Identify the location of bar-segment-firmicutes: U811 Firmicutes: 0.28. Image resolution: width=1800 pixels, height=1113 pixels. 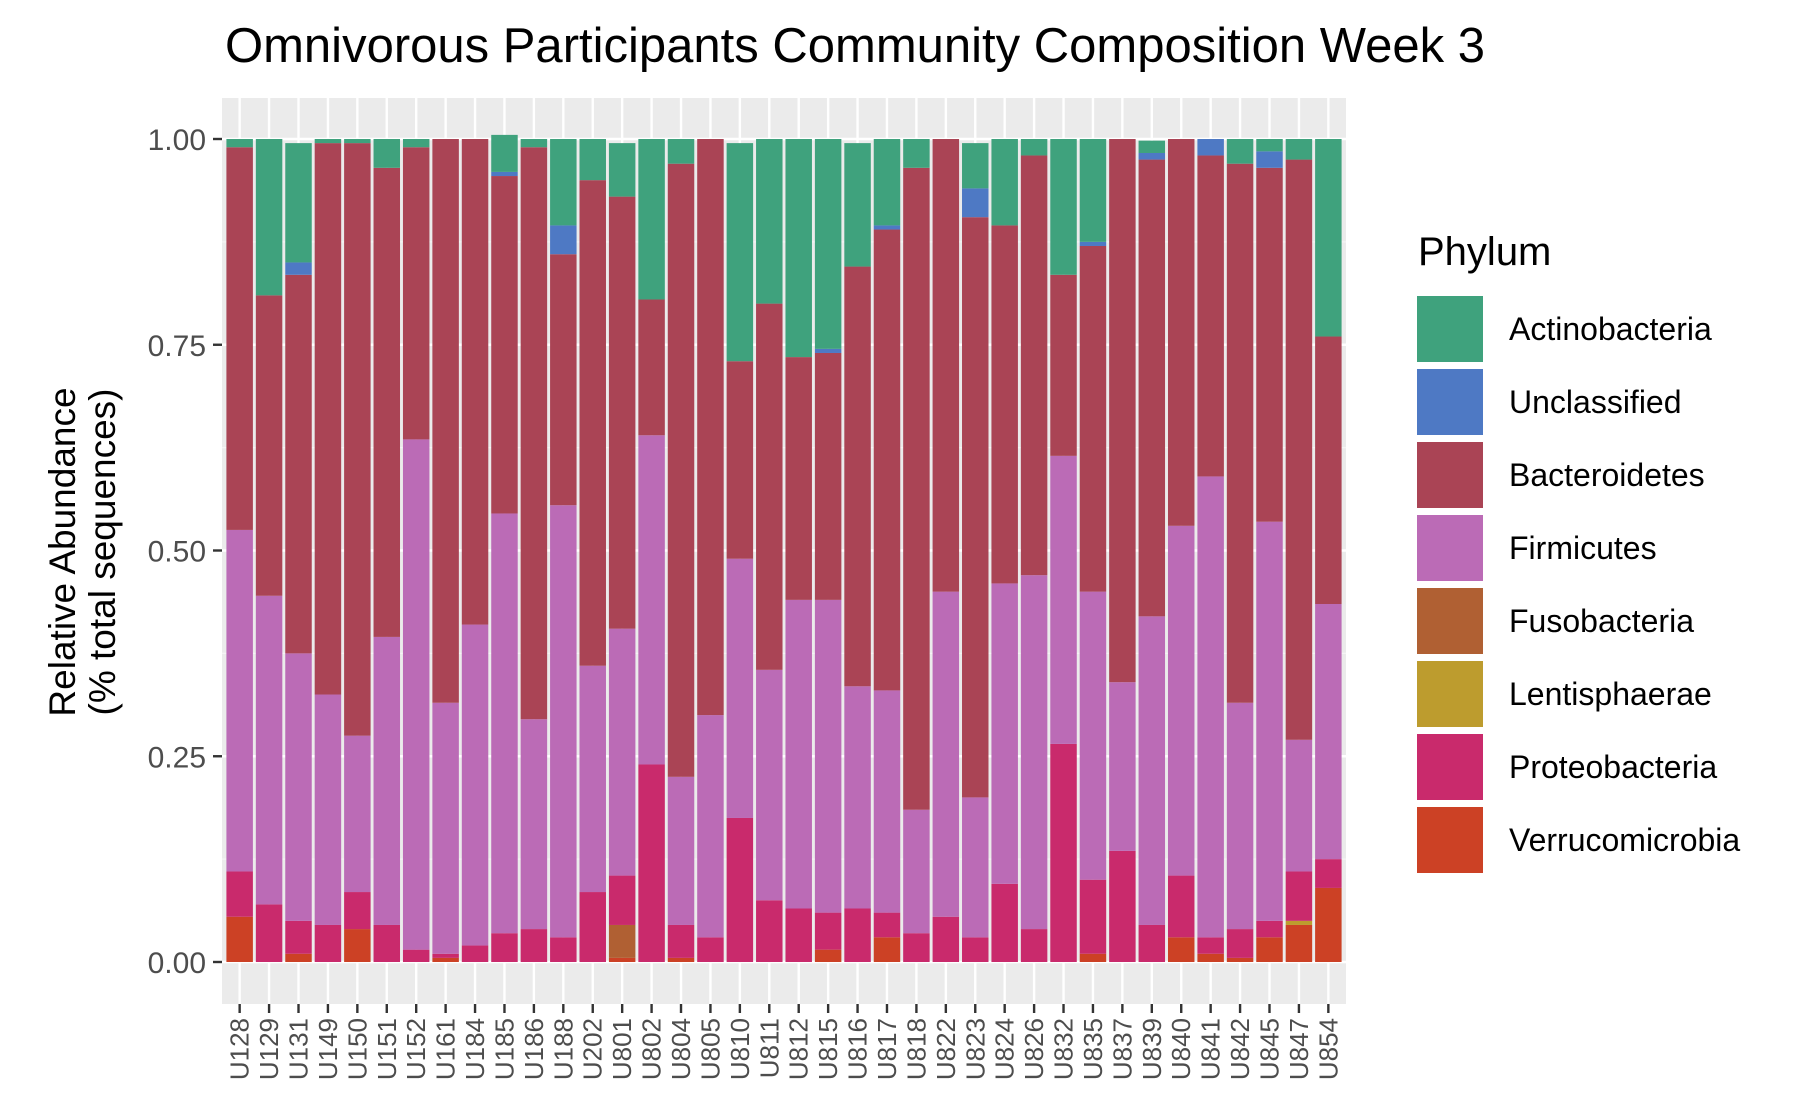
(769, 785).